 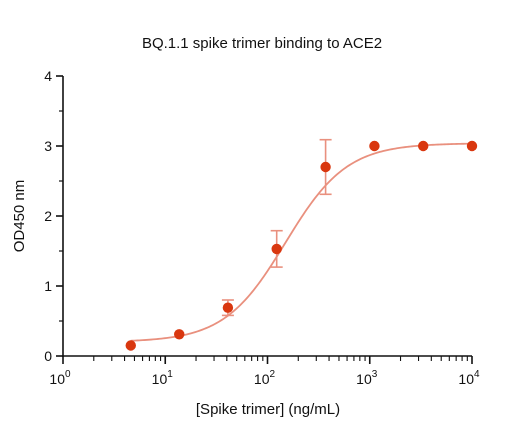 I want to click on x-tick-exponent: 3, so click(x=375, y=374).